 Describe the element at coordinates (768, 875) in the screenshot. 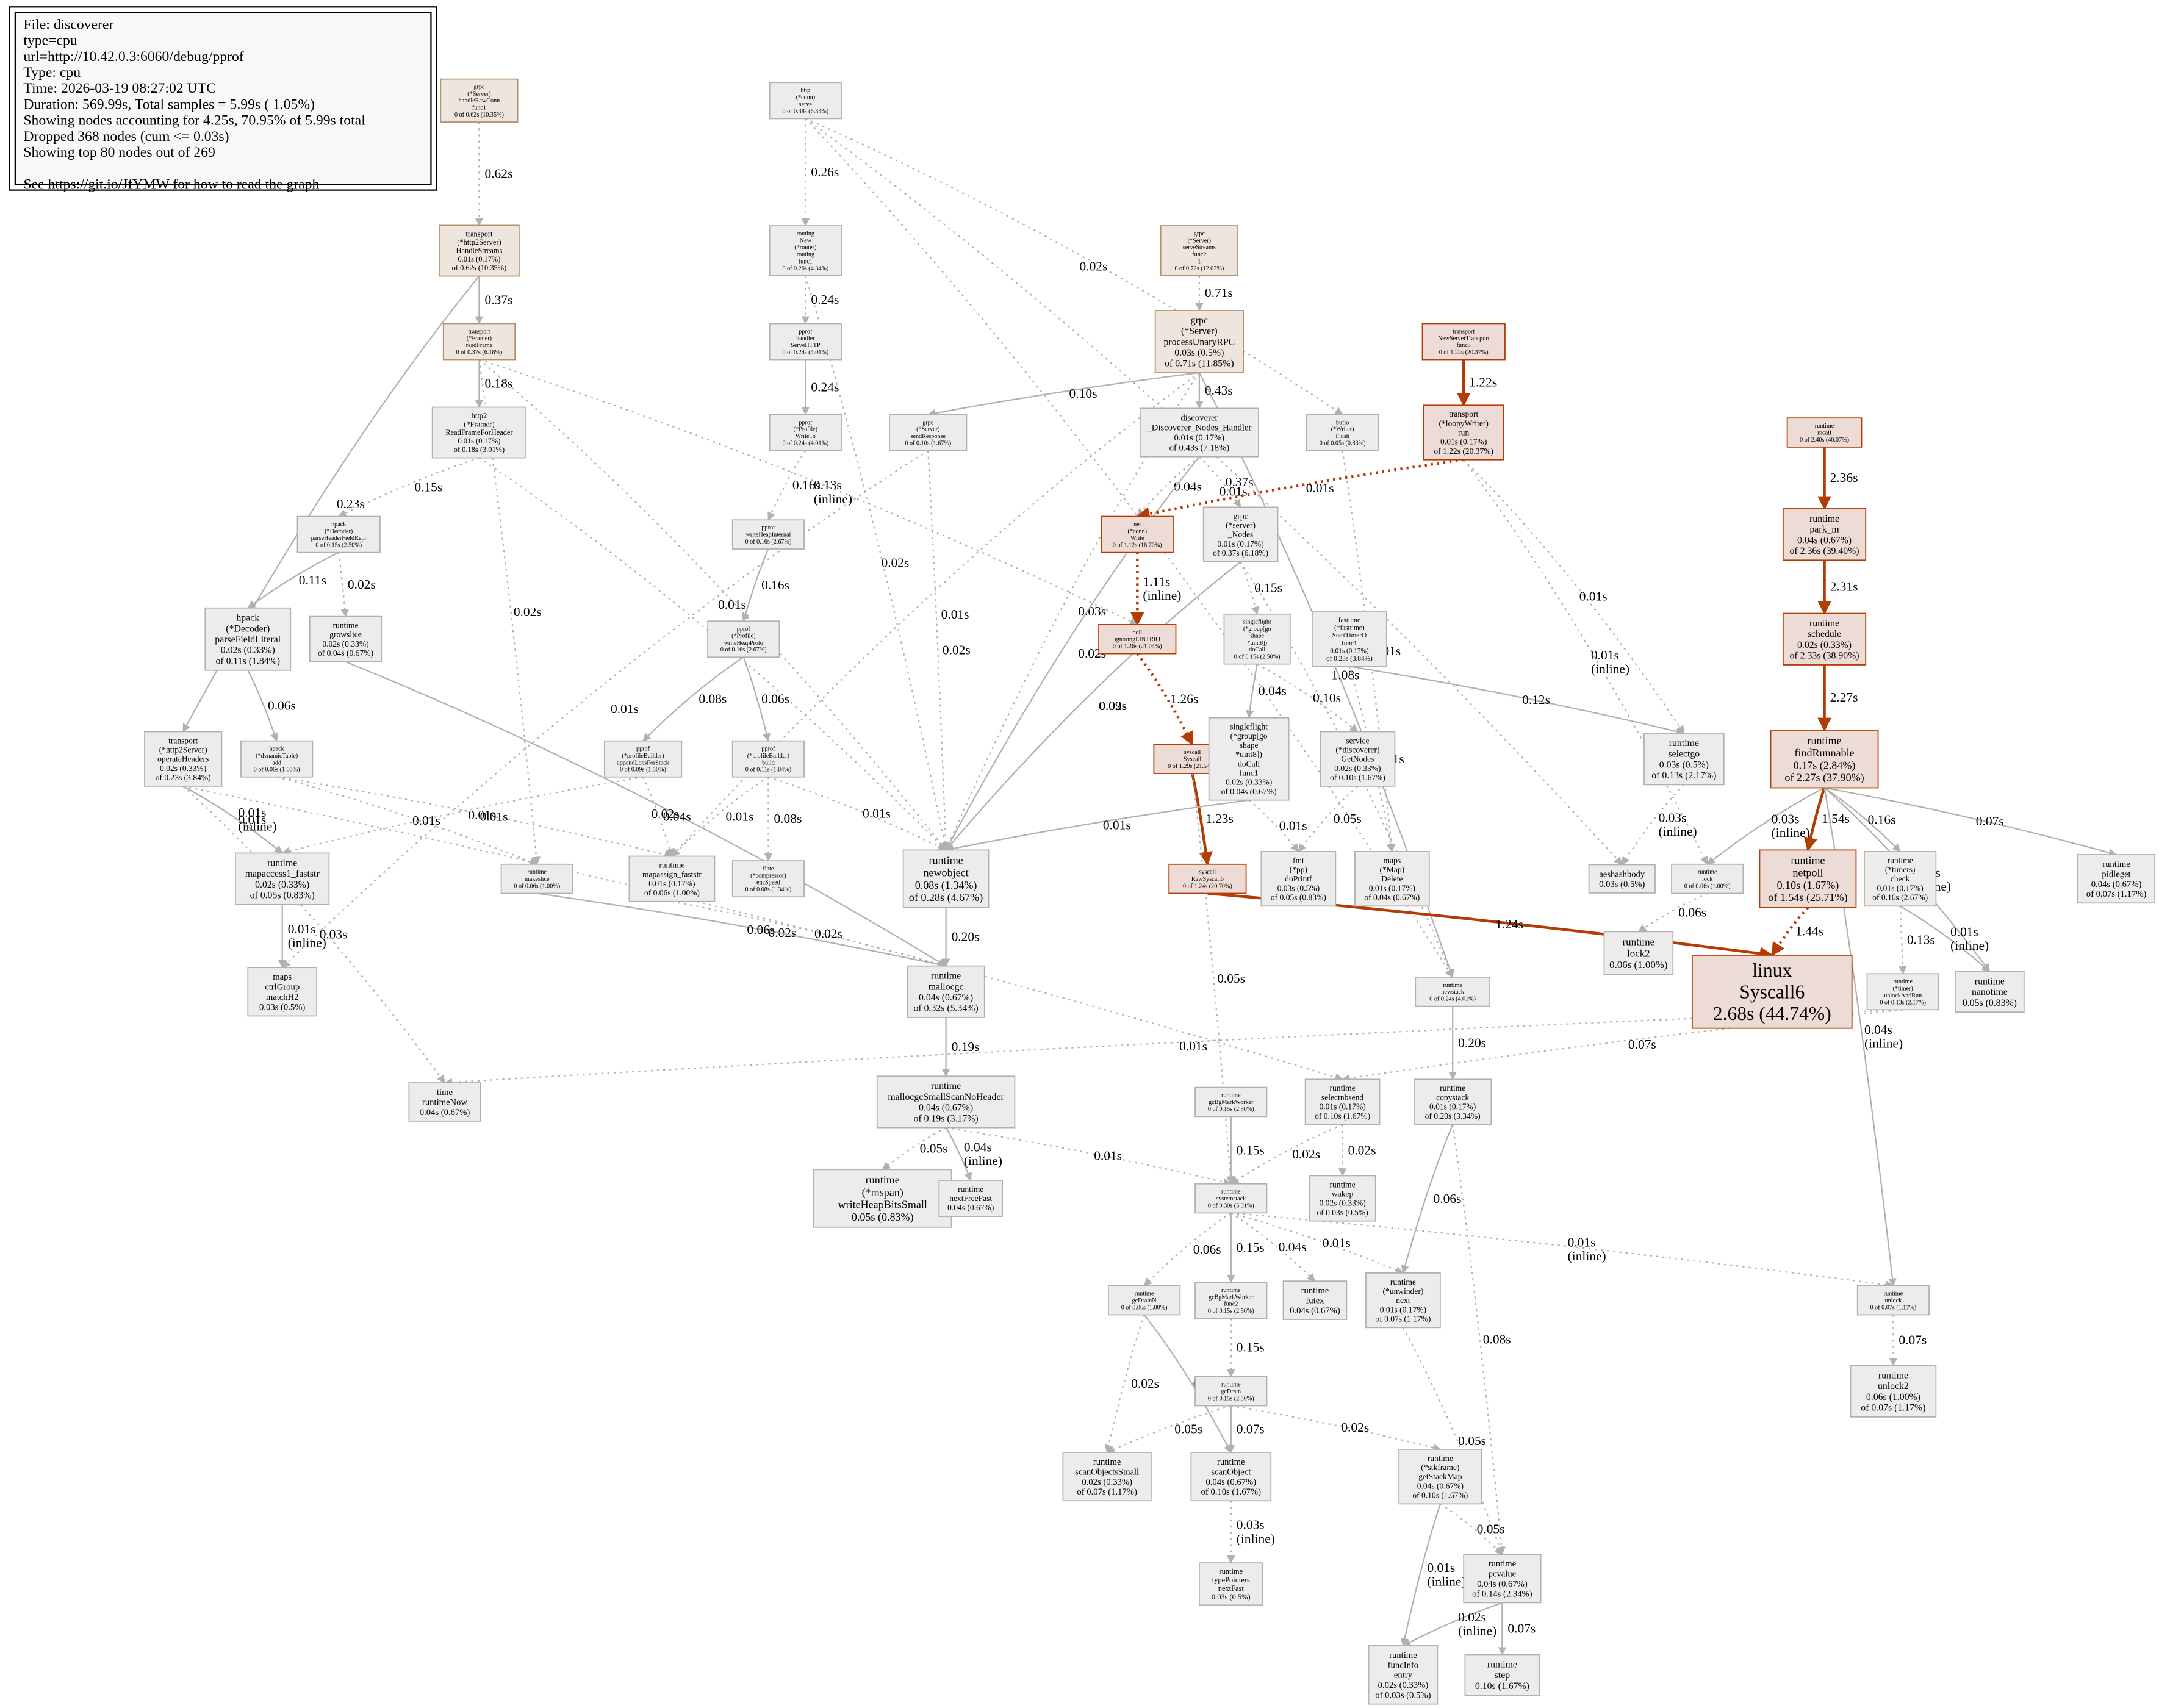

I see `node-label: (*compressor)` at that location.